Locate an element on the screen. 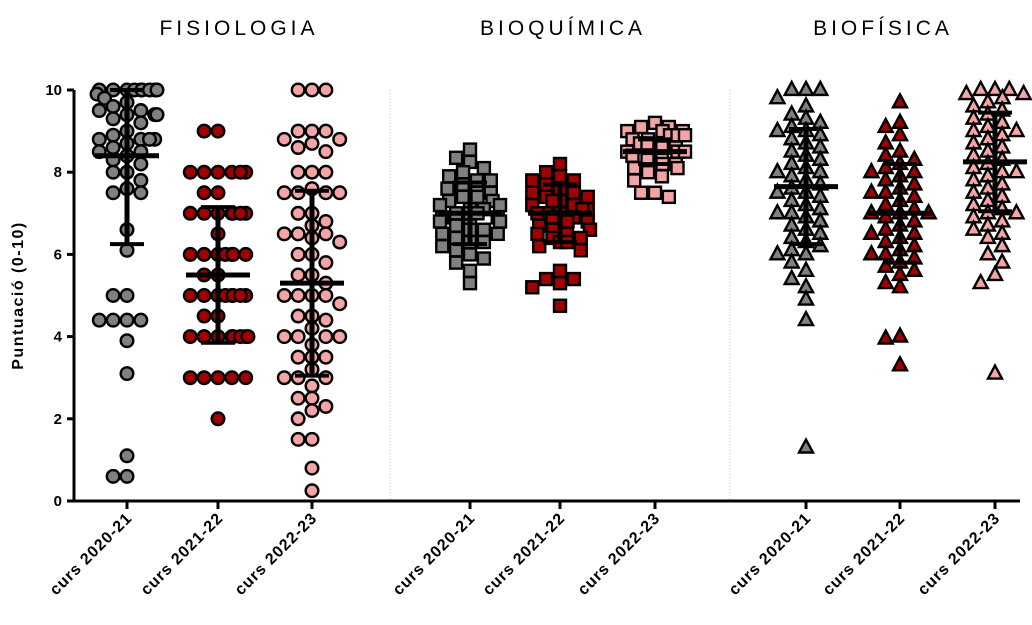 The image size is (1032, 625). panel-titles: FISIOLOGIA BIOQUÍMICA BIOFÍSICA is located at coordinates (556, 28).